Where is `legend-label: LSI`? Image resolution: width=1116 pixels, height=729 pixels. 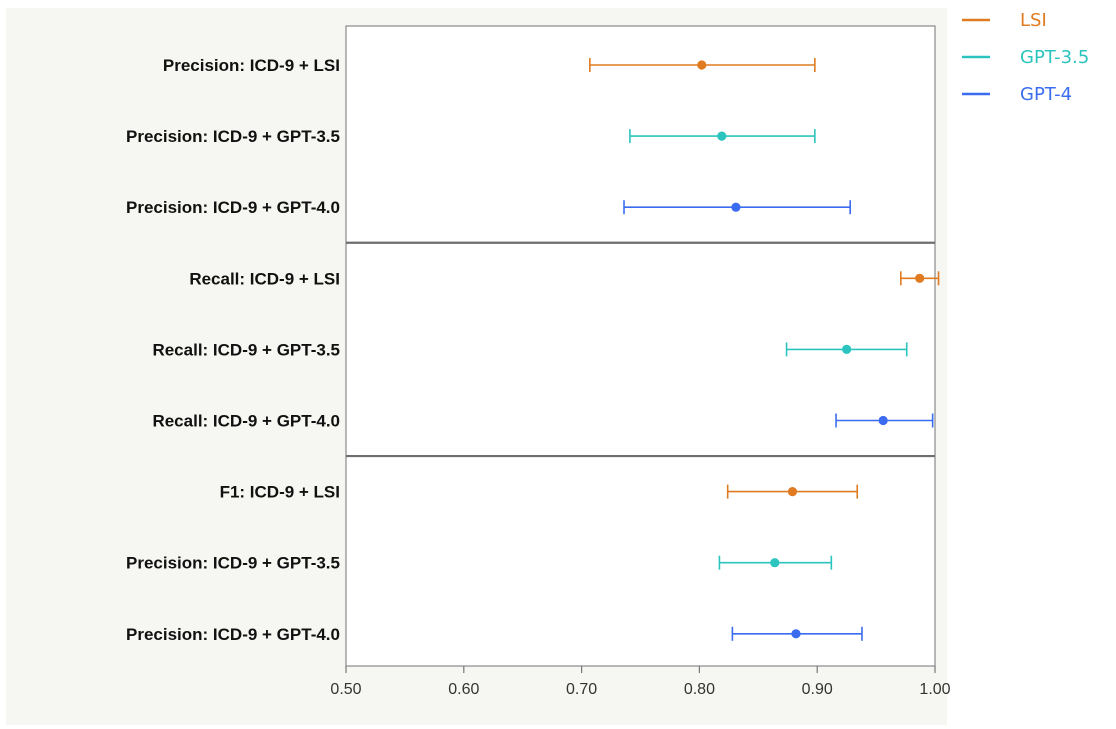 legend-label: LSI is located at coordinates (1033, 20).